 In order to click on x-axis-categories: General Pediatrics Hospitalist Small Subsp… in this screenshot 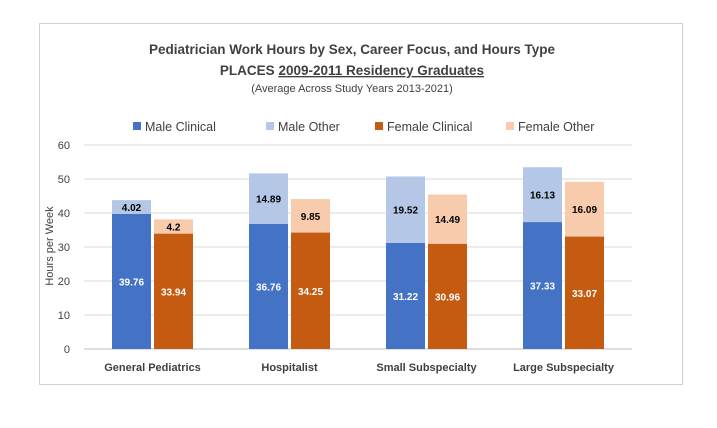, I will do `click(359, 368)`.